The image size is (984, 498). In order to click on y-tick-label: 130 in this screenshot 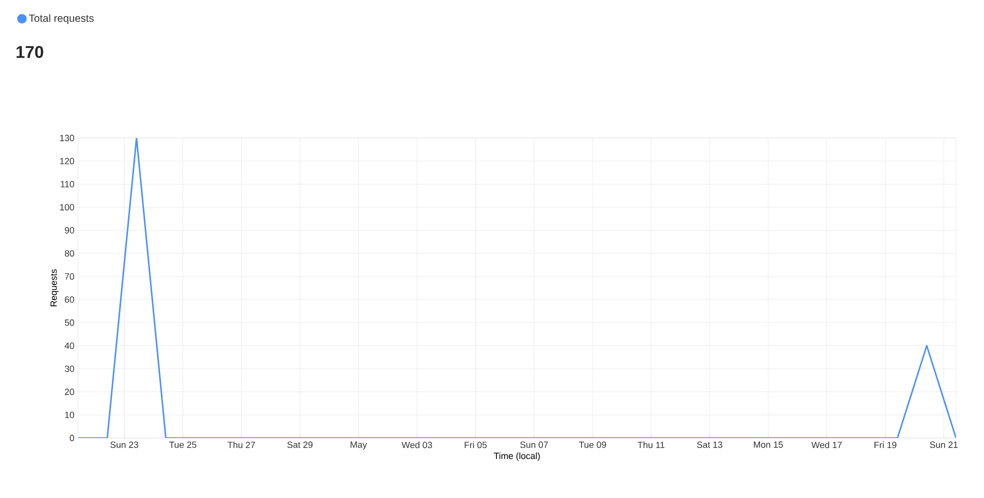, I will do `click(67, 138)`.